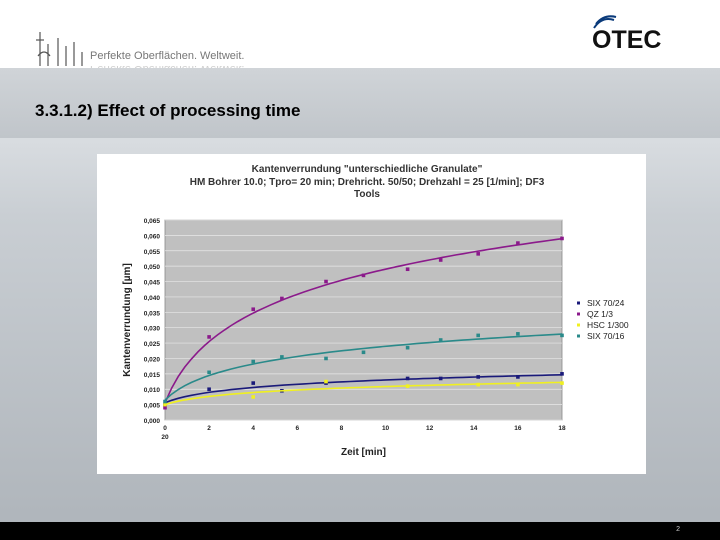  What do you see at coordinates (626, 40) in the screenshot?
I see `brand-text: OTEC` at bounding box center [626, 40].